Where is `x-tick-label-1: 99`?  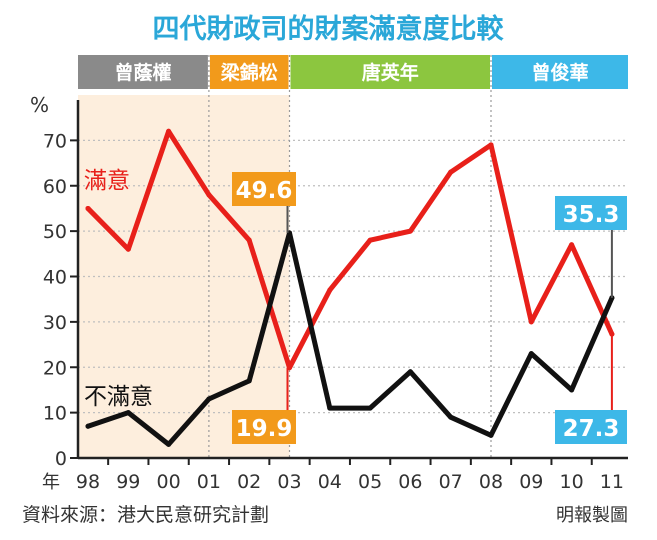 x-tick-label-1: 99 is located at coordinates (128, 482).